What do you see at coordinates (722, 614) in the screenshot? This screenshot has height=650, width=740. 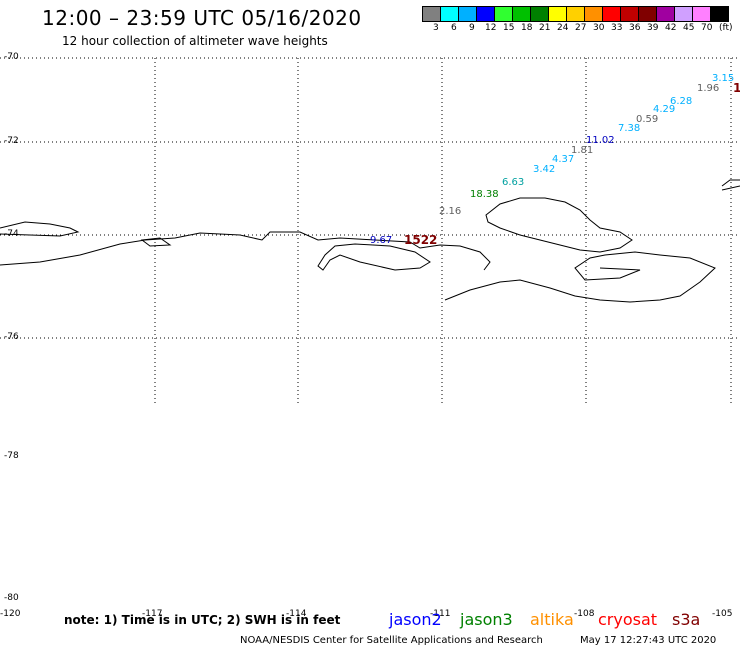 I see `lon-label-105: -105` at bounding box center [722, 614].